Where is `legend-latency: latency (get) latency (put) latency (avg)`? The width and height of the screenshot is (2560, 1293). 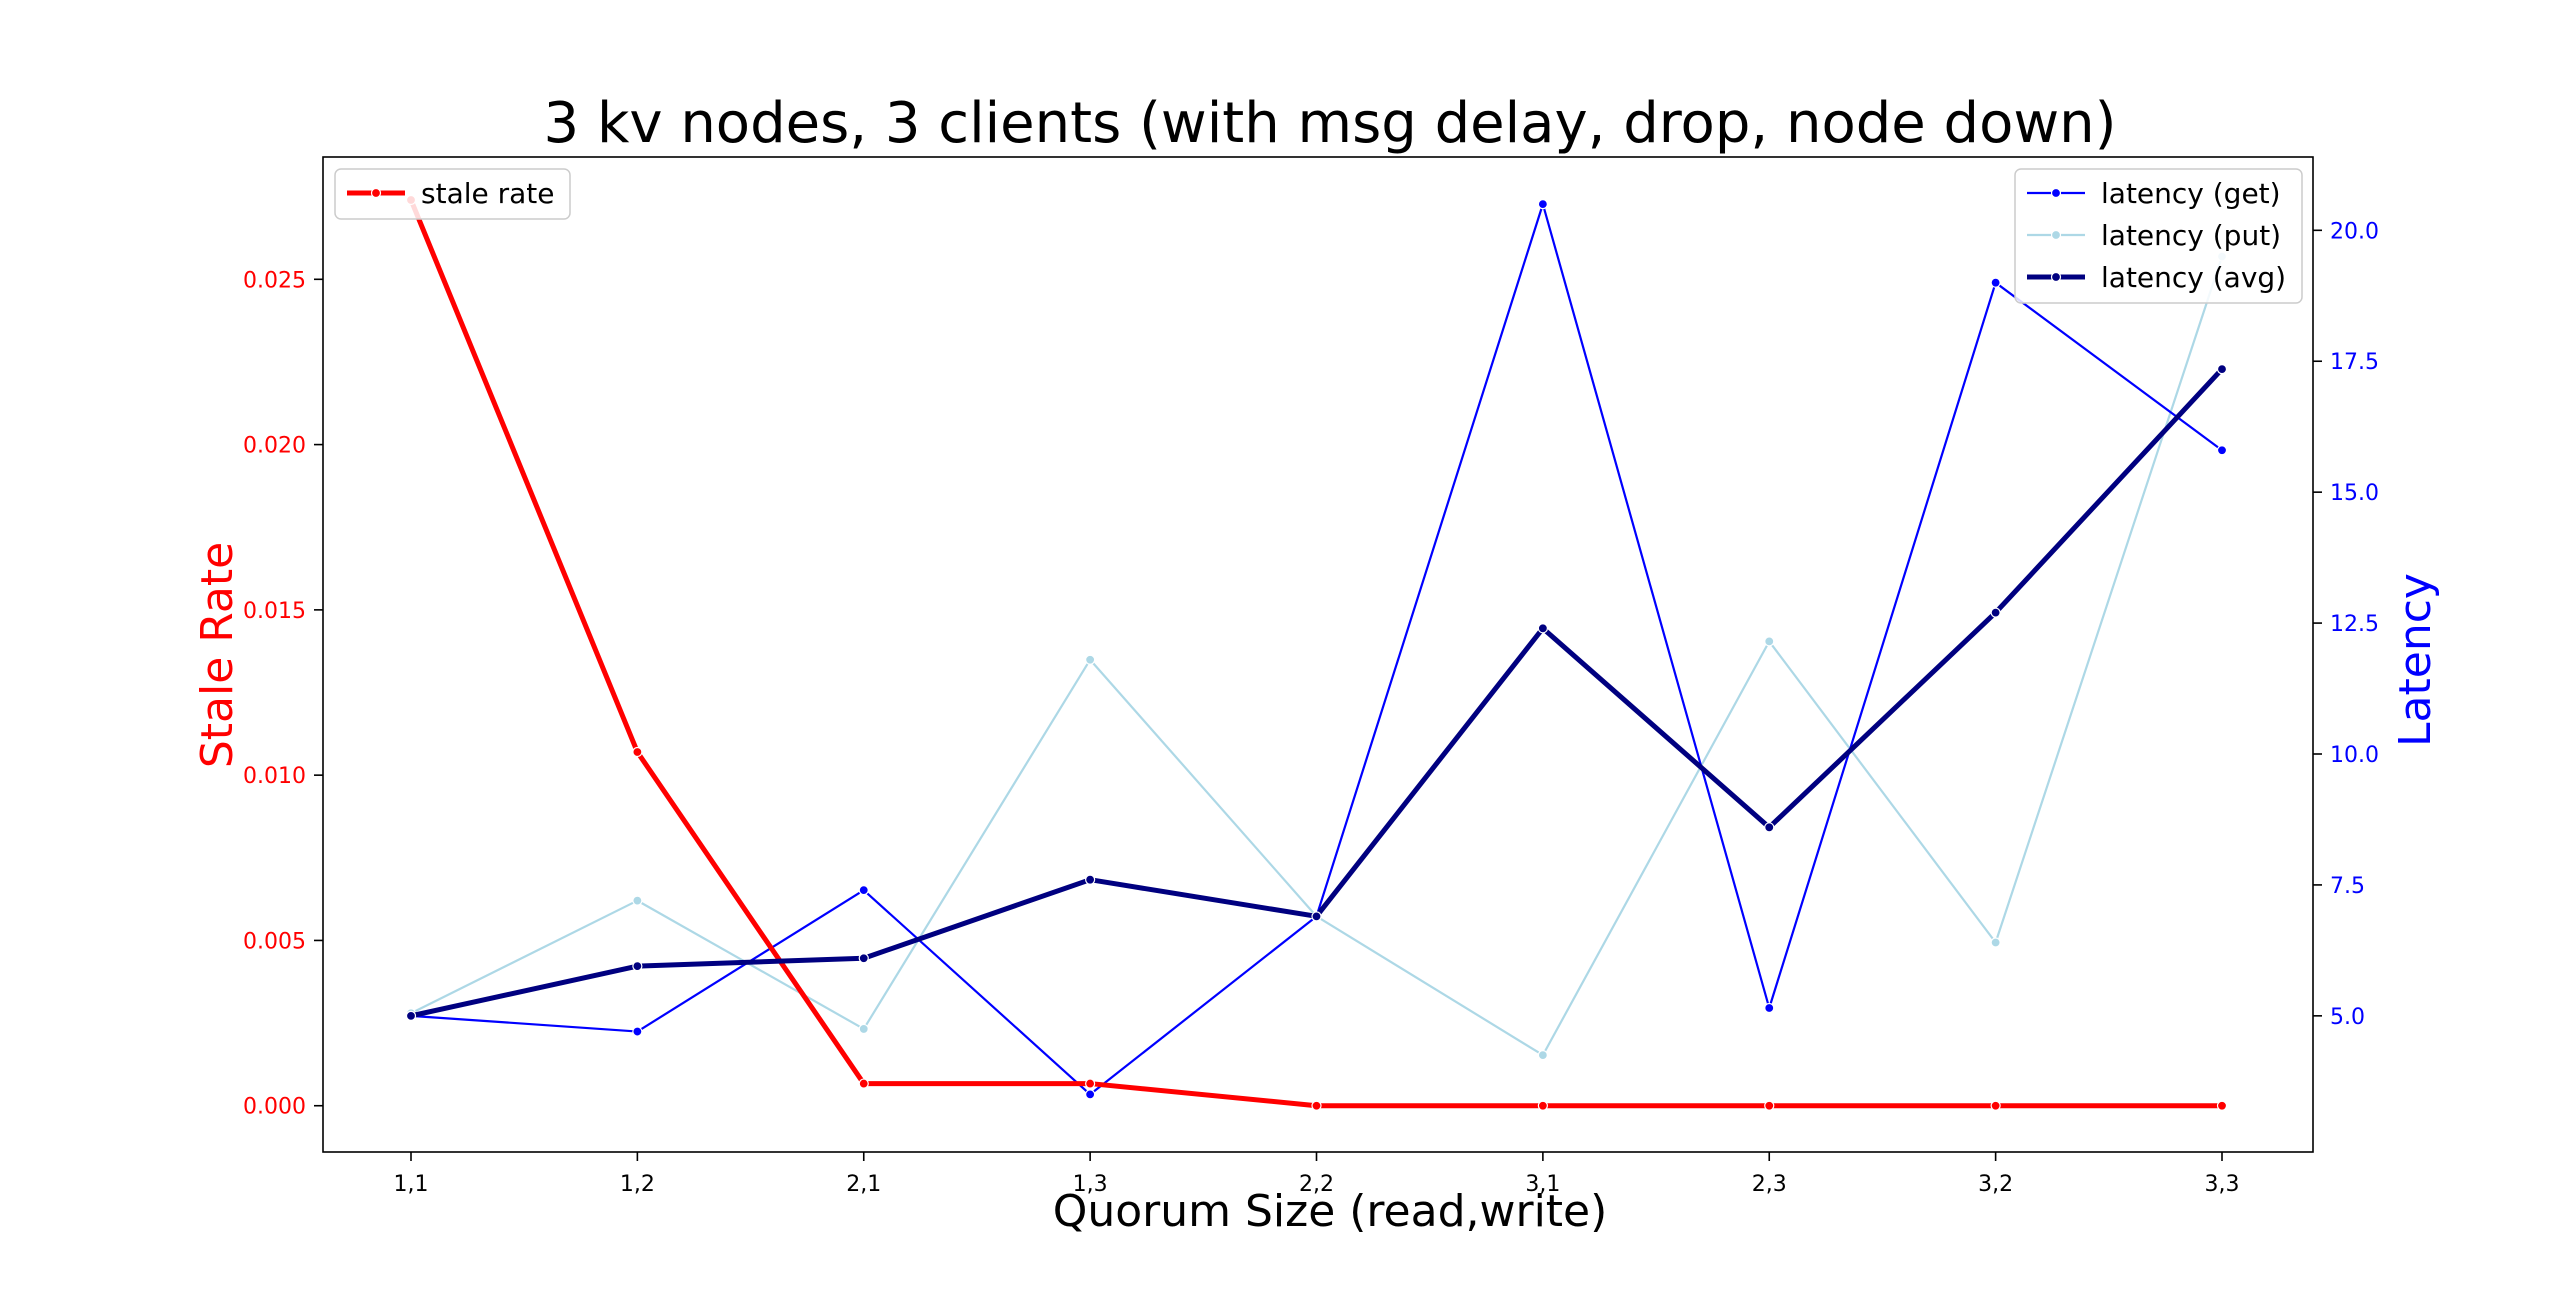
legend-latency: latency (get) latency (put) latency (avg) is located at coordinates (2158, 236).